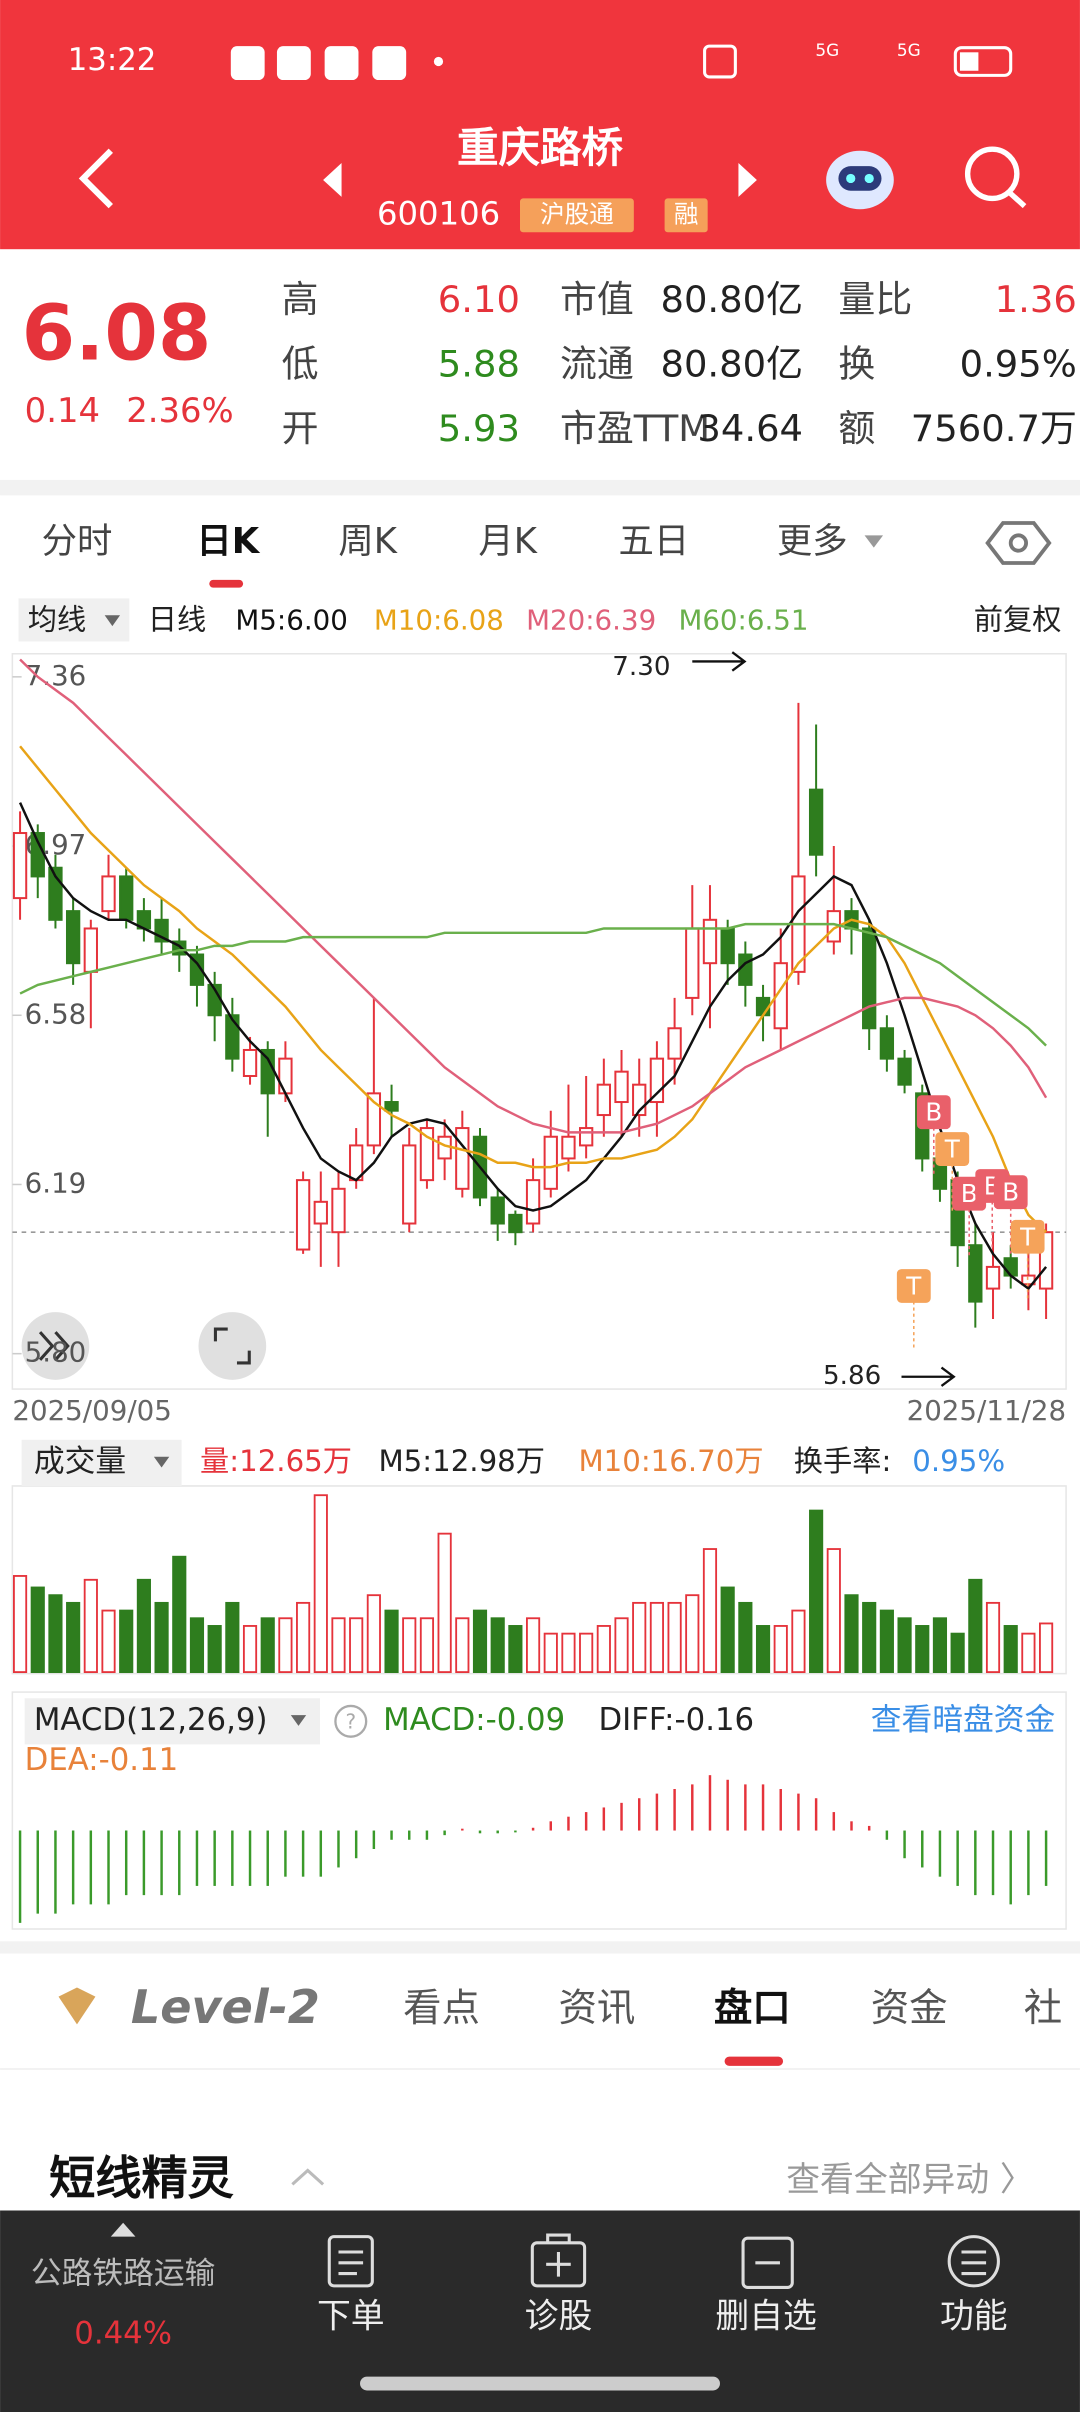  Describe the element at coordinates (670, 1461) in the screenshot. I see `volume-ma: M10:16.70万` at that location.